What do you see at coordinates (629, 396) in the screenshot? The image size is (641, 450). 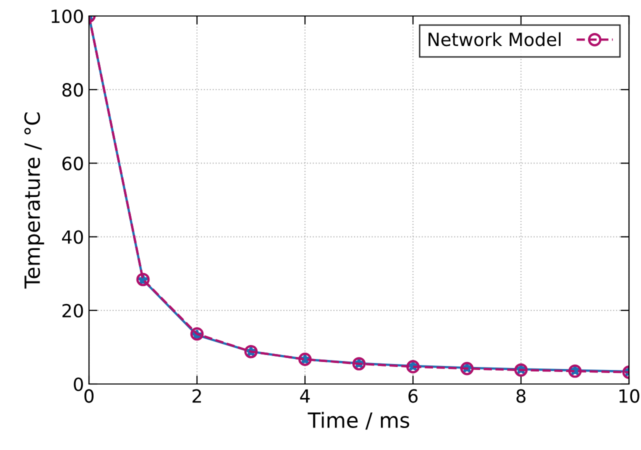 I see `x-tick-label: 10` at bounding box center [629, 396].